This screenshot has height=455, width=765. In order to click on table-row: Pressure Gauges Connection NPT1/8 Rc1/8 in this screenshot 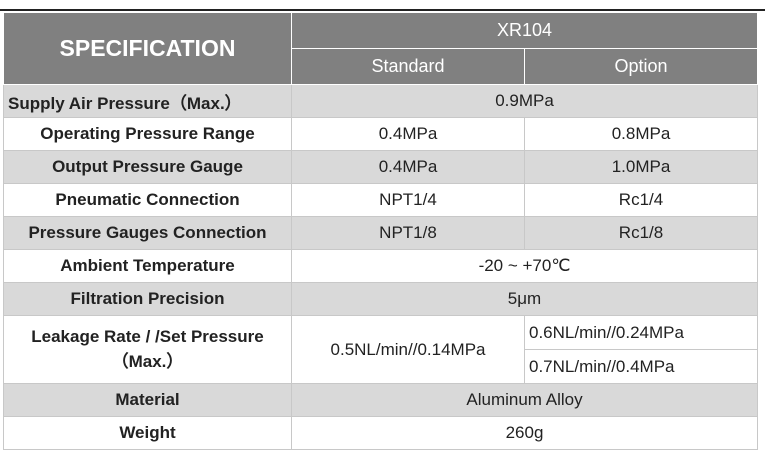, I will do `click(381, 233)`.